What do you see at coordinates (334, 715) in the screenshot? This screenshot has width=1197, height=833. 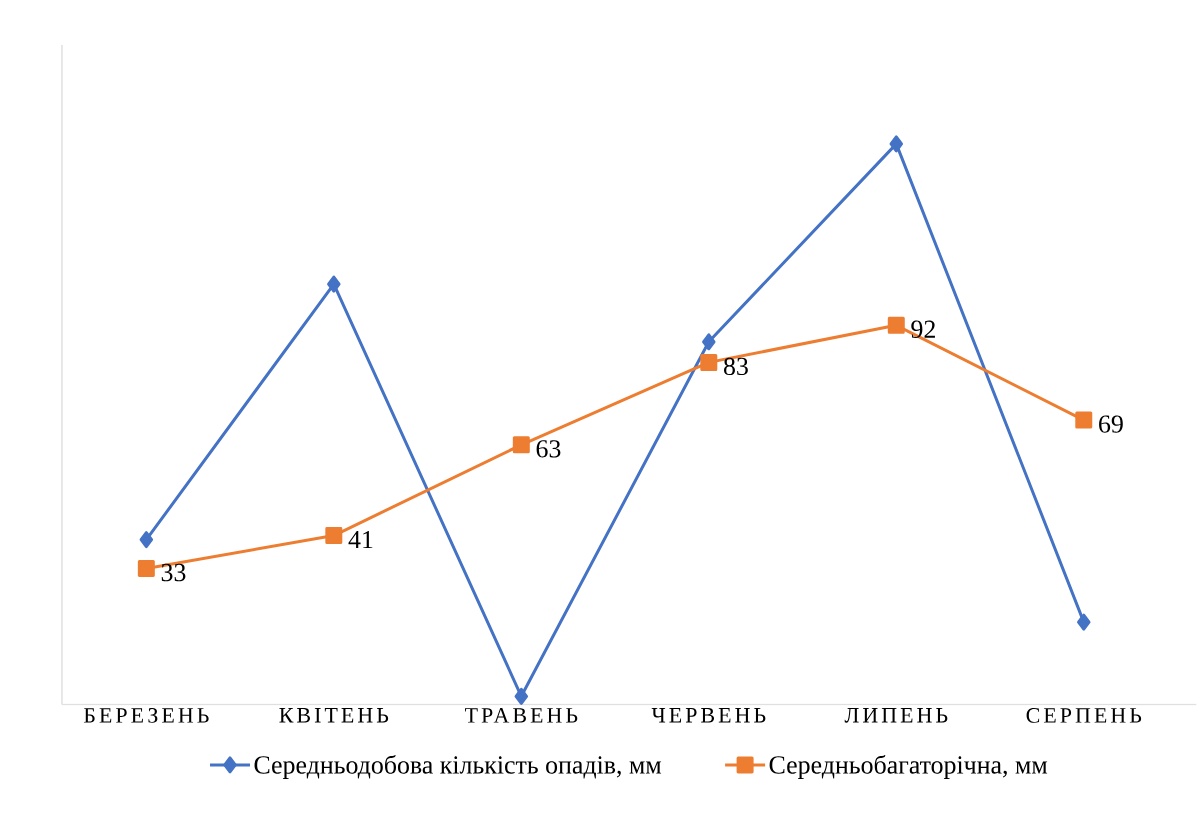 I see `x-tick-label: КВІТЕНЬ` at bounding box center [334, 715].